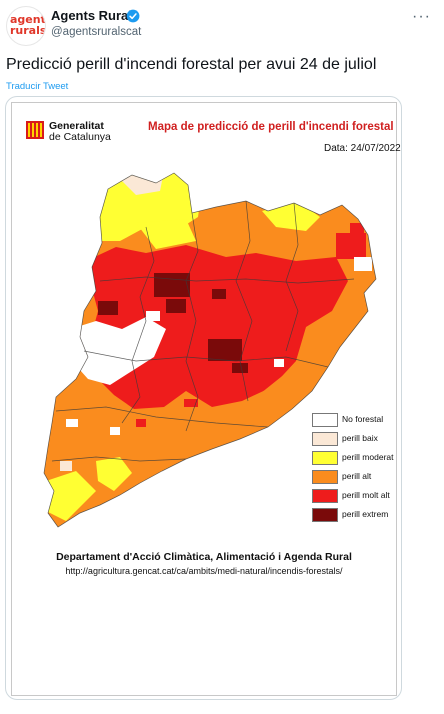 The image size is (444, 714). What do you see at coordinates (368, 457) in the screenshot?
I see `legend-label: perill moderat` at bounding box center [368, 457].